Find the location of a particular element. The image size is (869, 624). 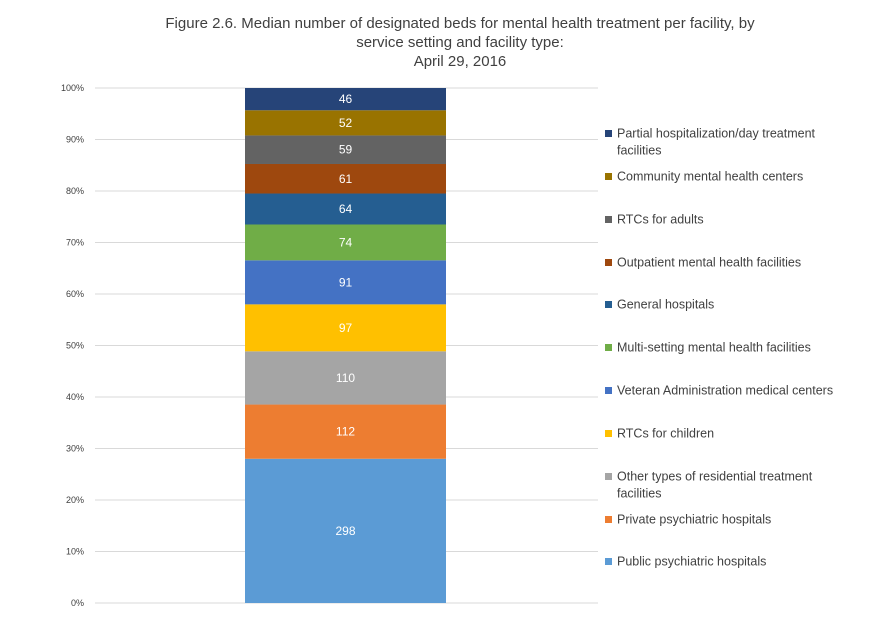

data-label-6: 74 is located at coordinates (346, 242).